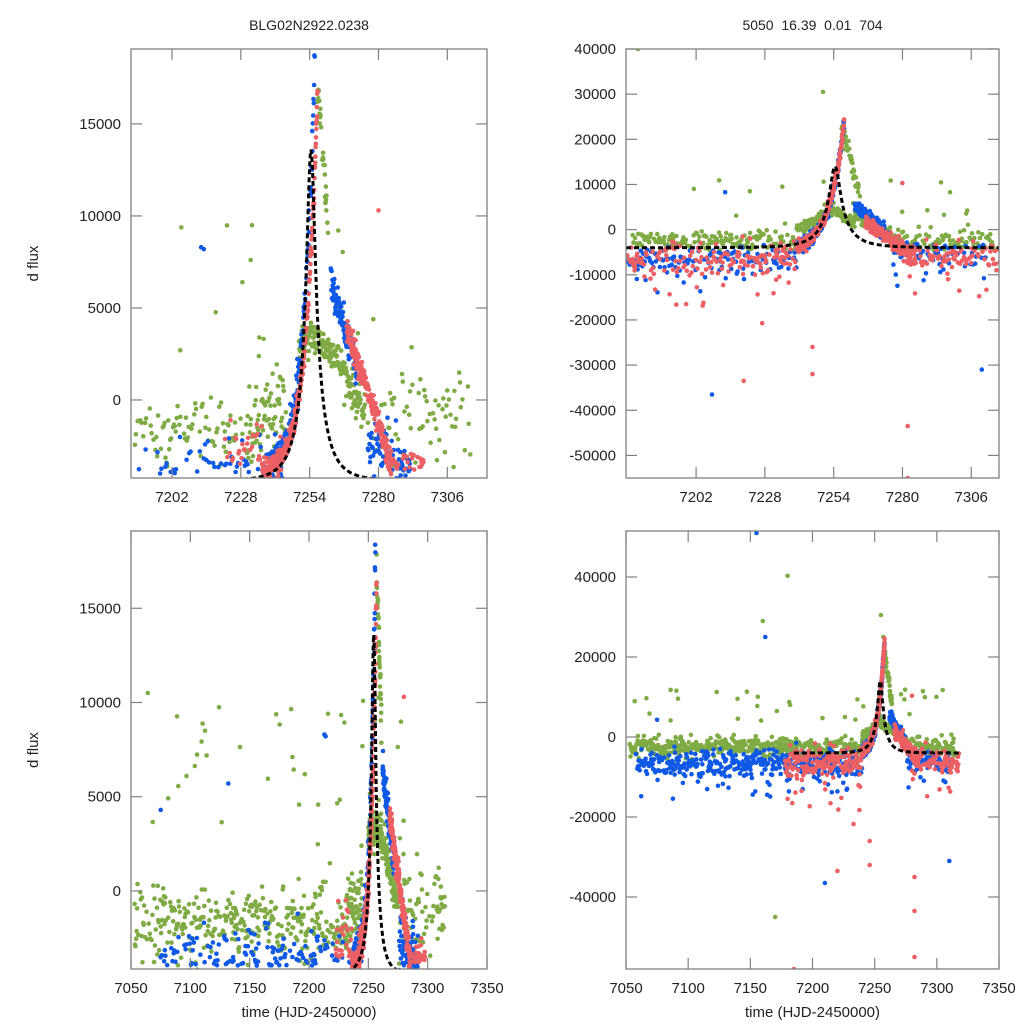 This screenshot has width=1024, height=1024. What do you see at coordinates (117, 400) in the screenshot?
I see `y-tick-label: 0` at bounding box center [117, 400].